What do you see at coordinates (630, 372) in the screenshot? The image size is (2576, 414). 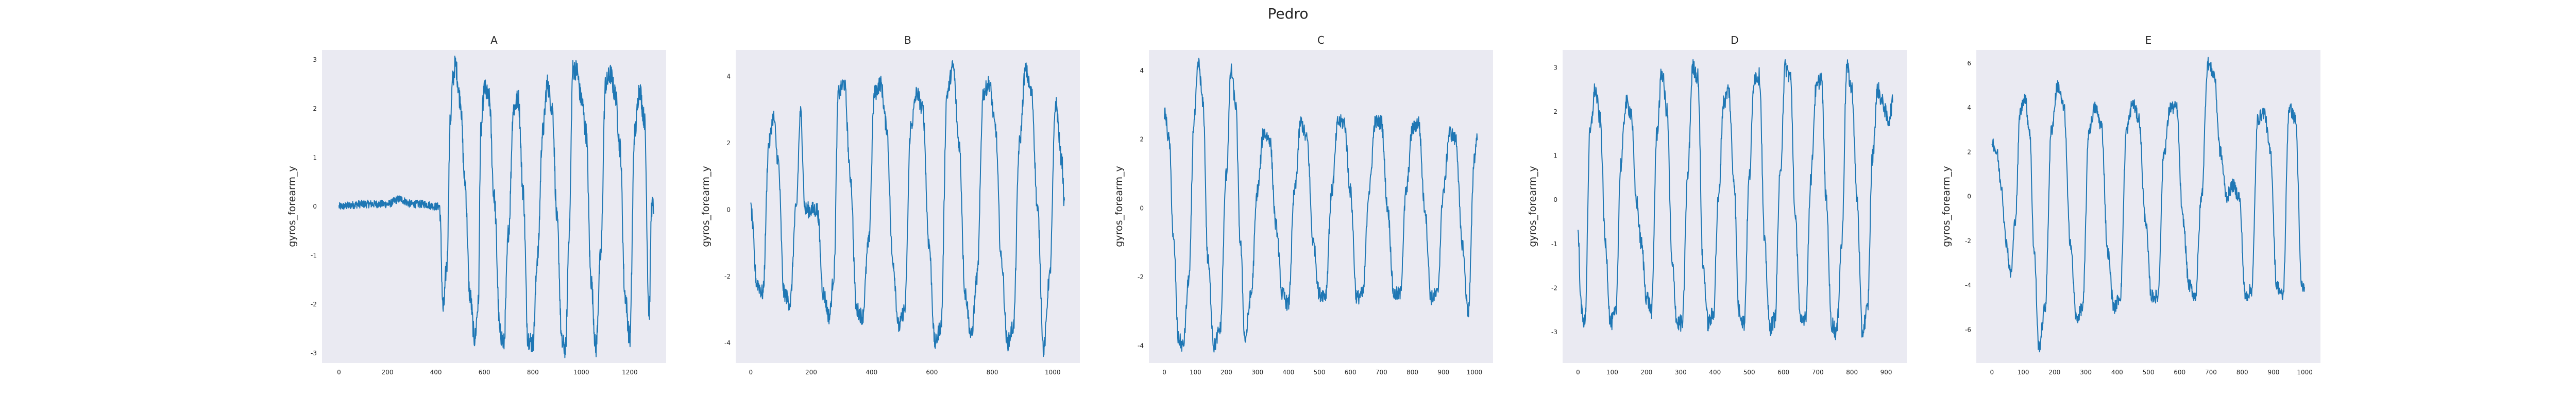 I see `x-tick-label: 1200` at bounding box center [630, 372].